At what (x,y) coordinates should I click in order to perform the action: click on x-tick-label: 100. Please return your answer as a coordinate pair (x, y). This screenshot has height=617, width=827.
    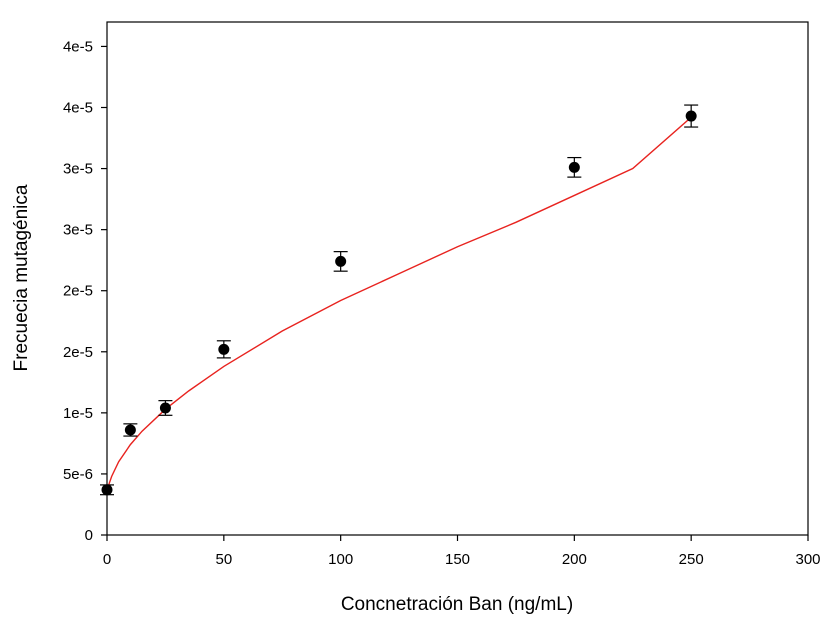
    Looking at the image, I should click on (340, 559).